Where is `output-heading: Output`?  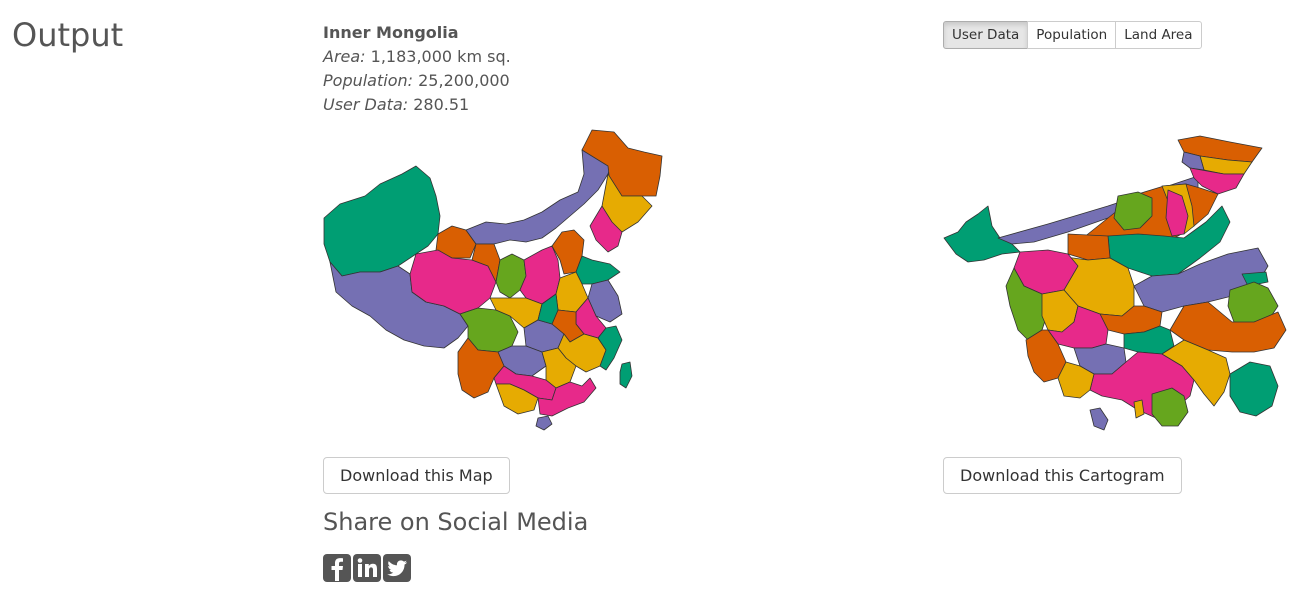 output-heading: Output is located at coordinates (68, 35).